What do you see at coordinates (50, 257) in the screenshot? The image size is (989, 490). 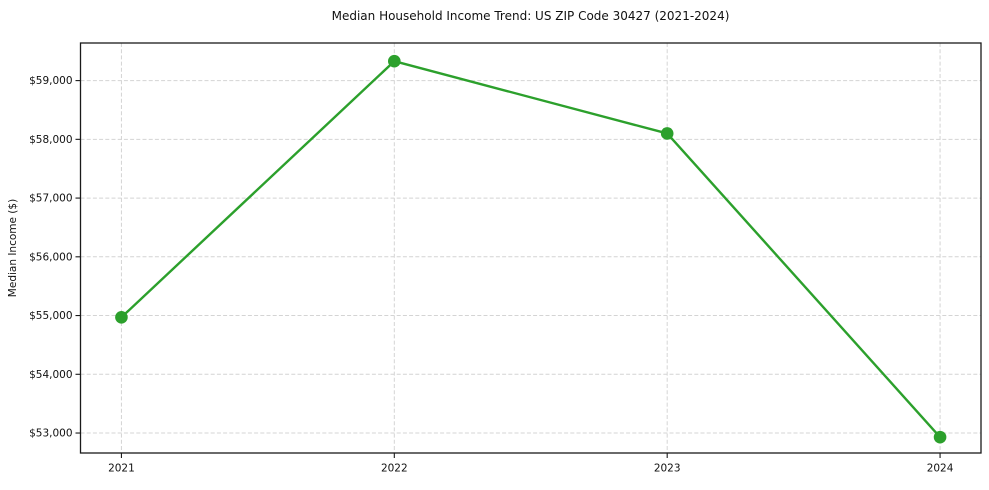 I see `y-tick-label: $56,000` at bounding box center [50, 257].